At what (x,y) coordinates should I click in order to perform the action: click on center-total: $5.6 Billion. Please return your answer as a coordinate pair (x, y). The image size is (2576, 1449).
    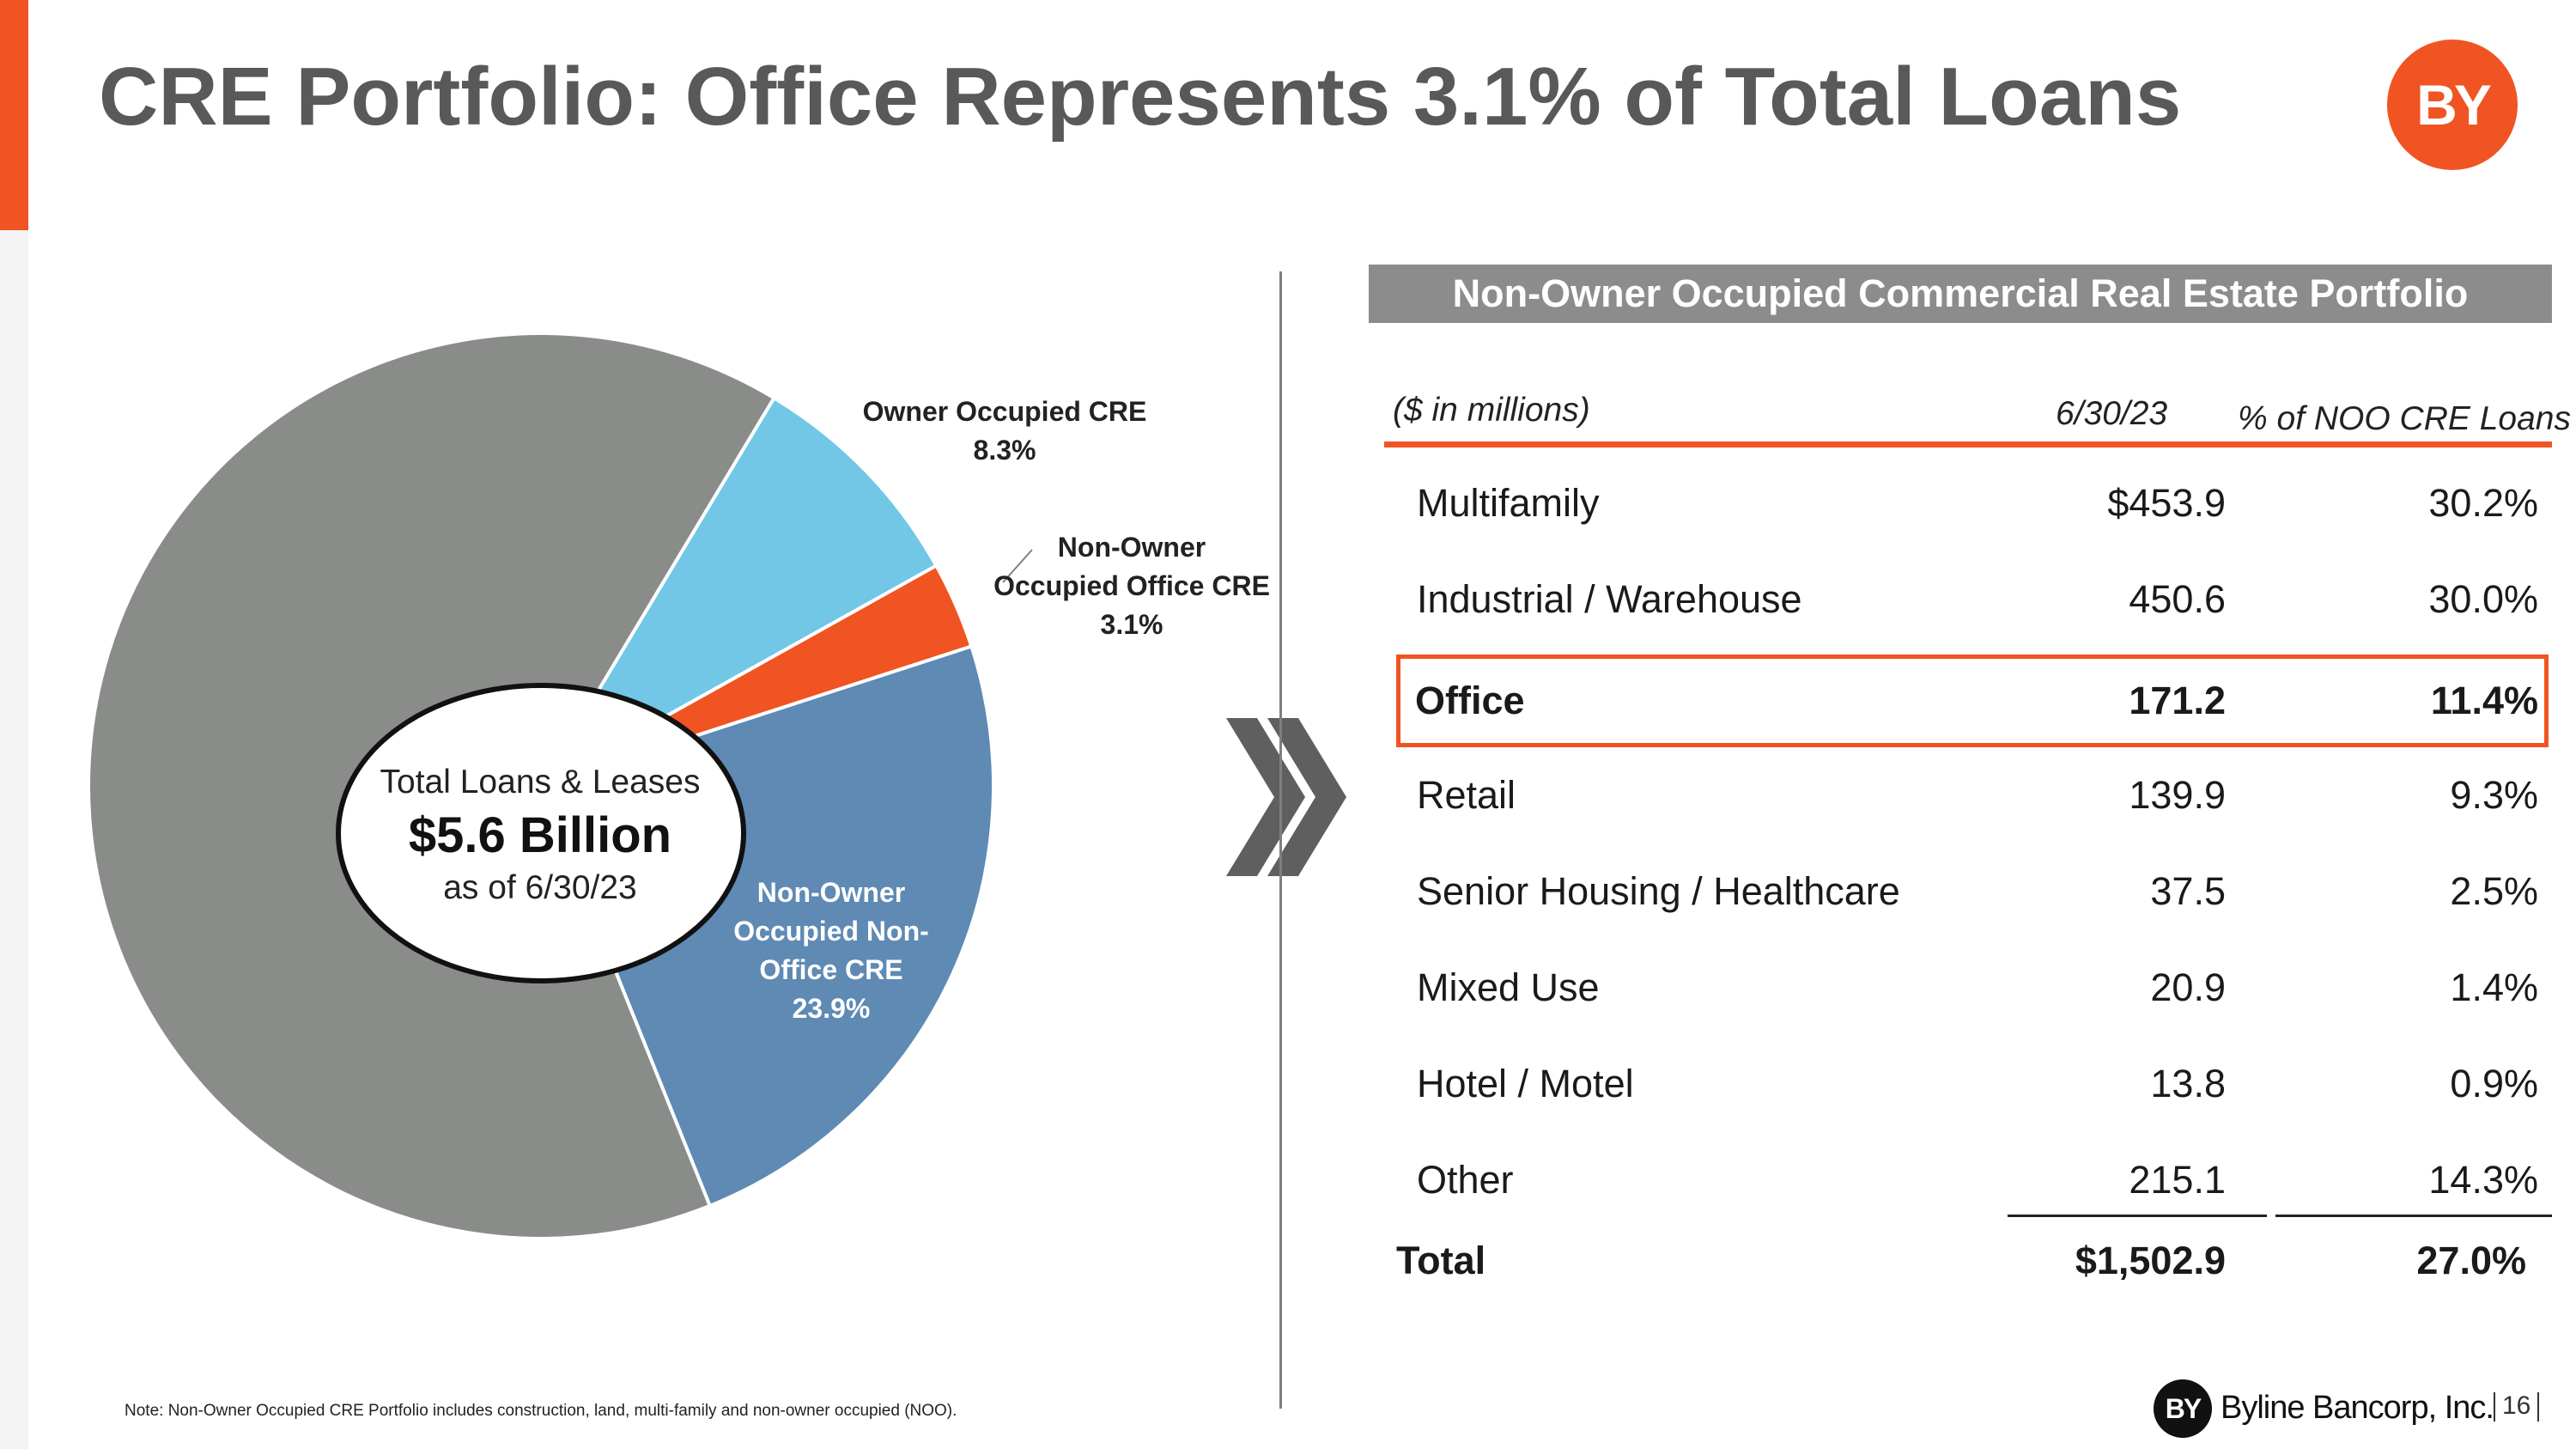
    Looking at the image, I should click on (540, 835).